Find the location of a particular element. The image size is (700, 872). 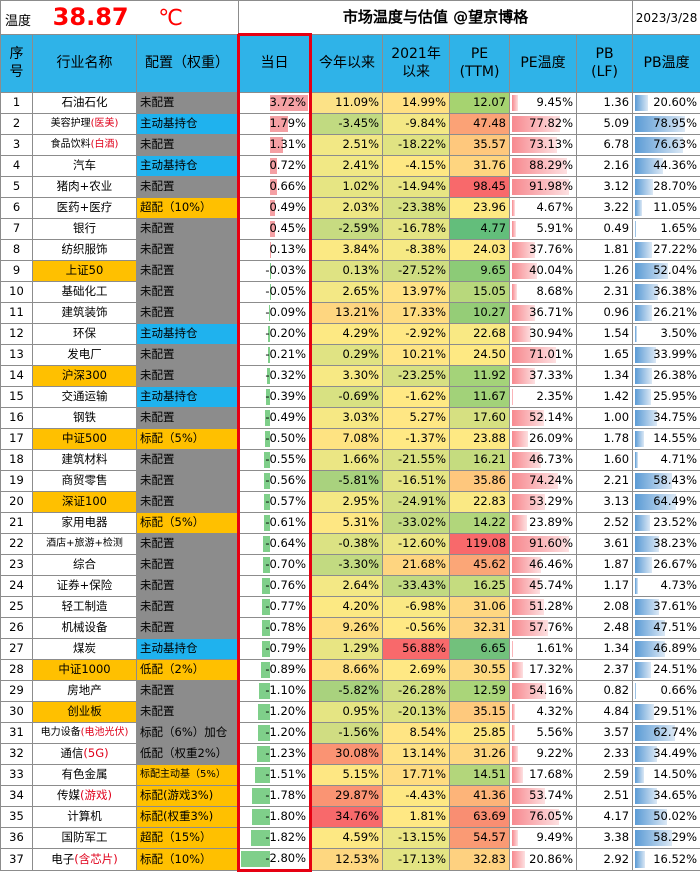

industry-name: 中证500 is located at coordinates (85, 439).